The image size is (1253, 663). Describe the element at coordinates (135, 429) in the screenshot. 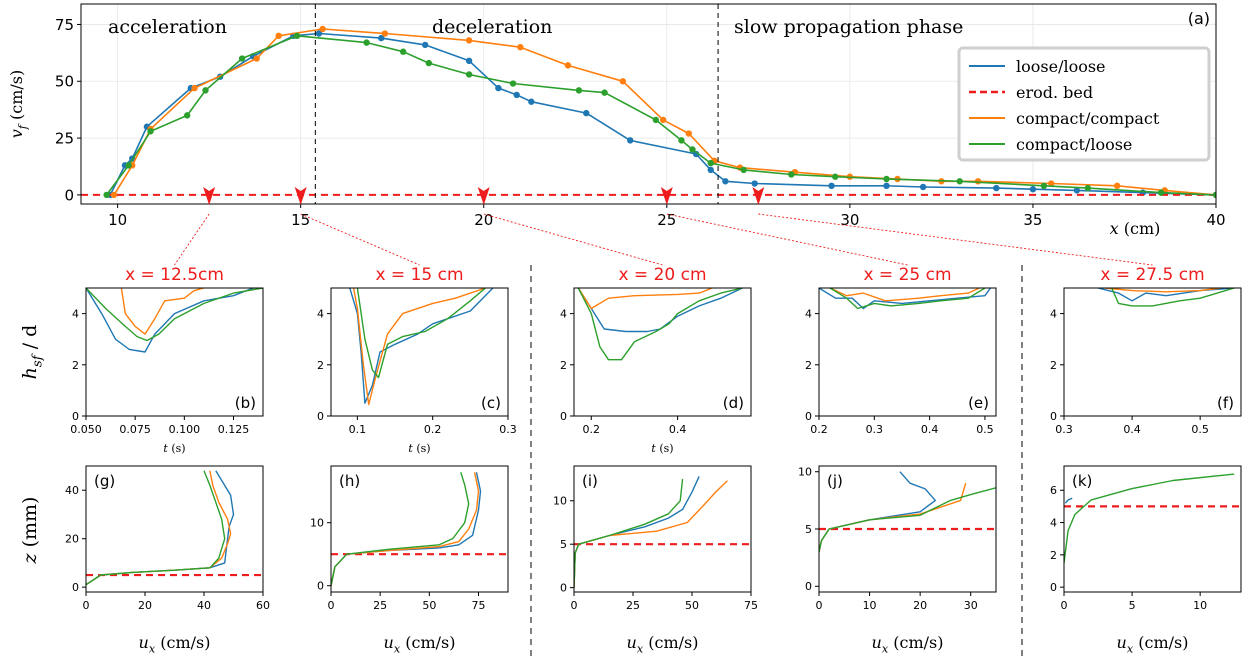

I see `x-tick-label: 0.075` at that location.